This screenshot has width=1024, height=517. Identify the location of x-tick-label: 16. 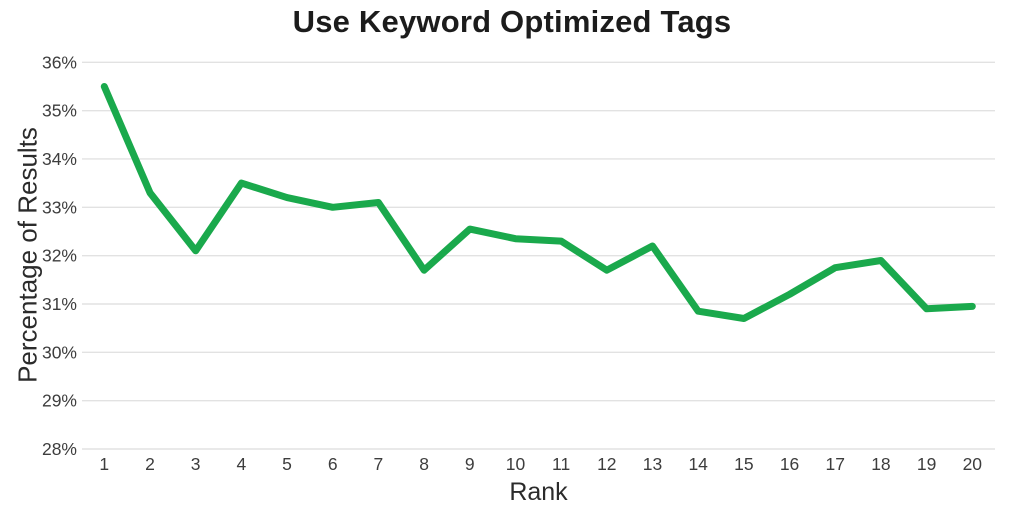
(789, 464).